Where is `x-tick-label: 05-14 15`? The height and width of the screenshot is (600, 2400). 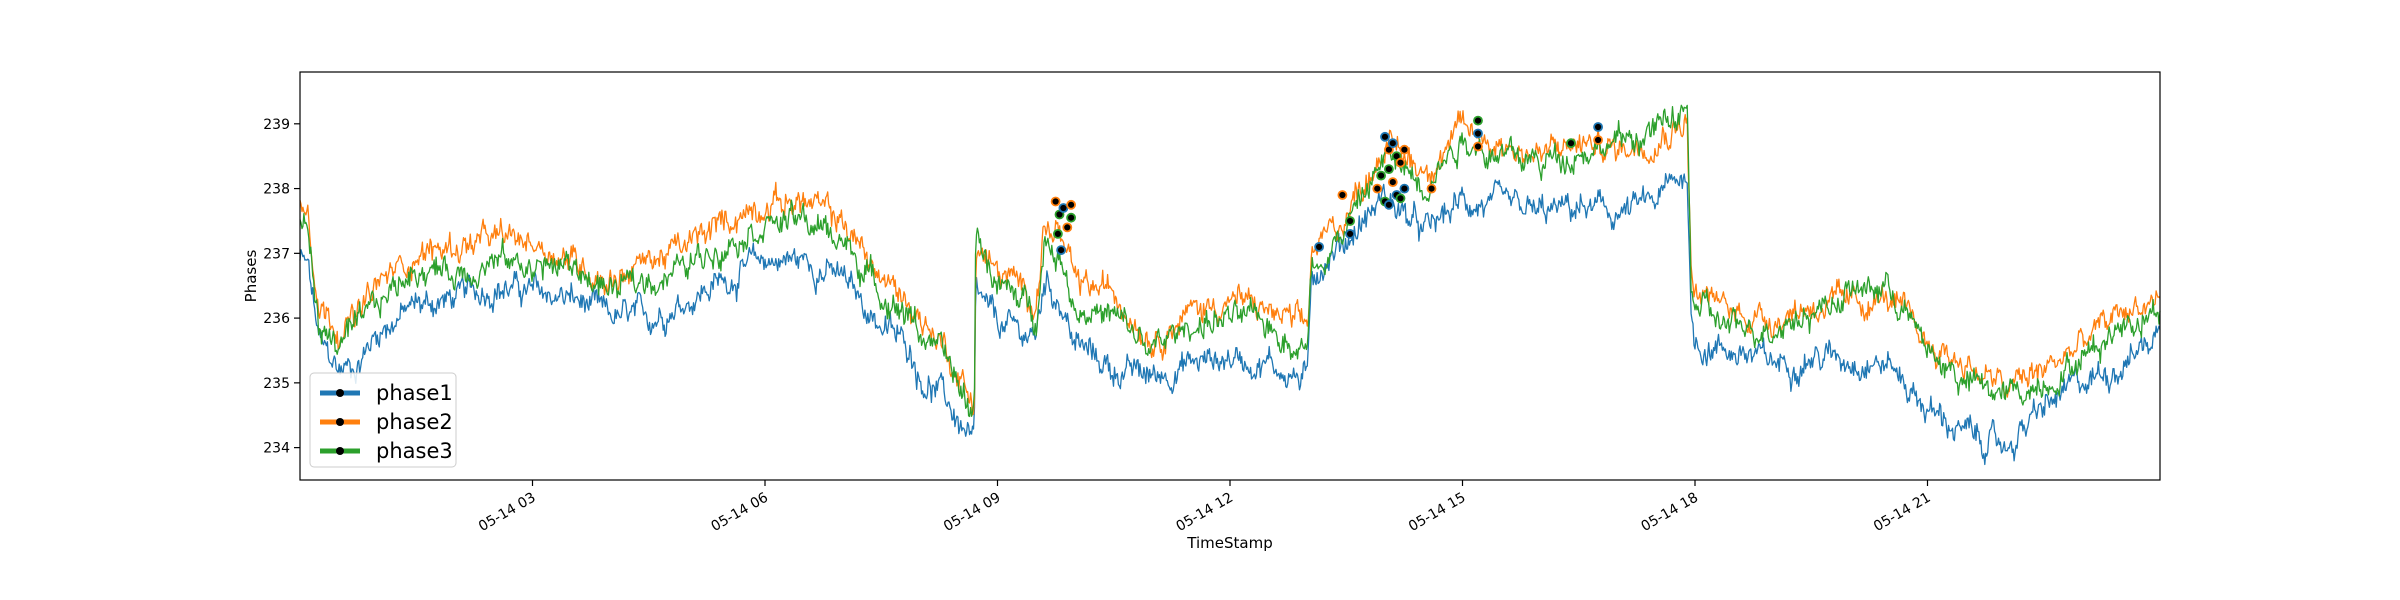
x-tick-label: 05-14 15 is located at coordinates (1437, 512).